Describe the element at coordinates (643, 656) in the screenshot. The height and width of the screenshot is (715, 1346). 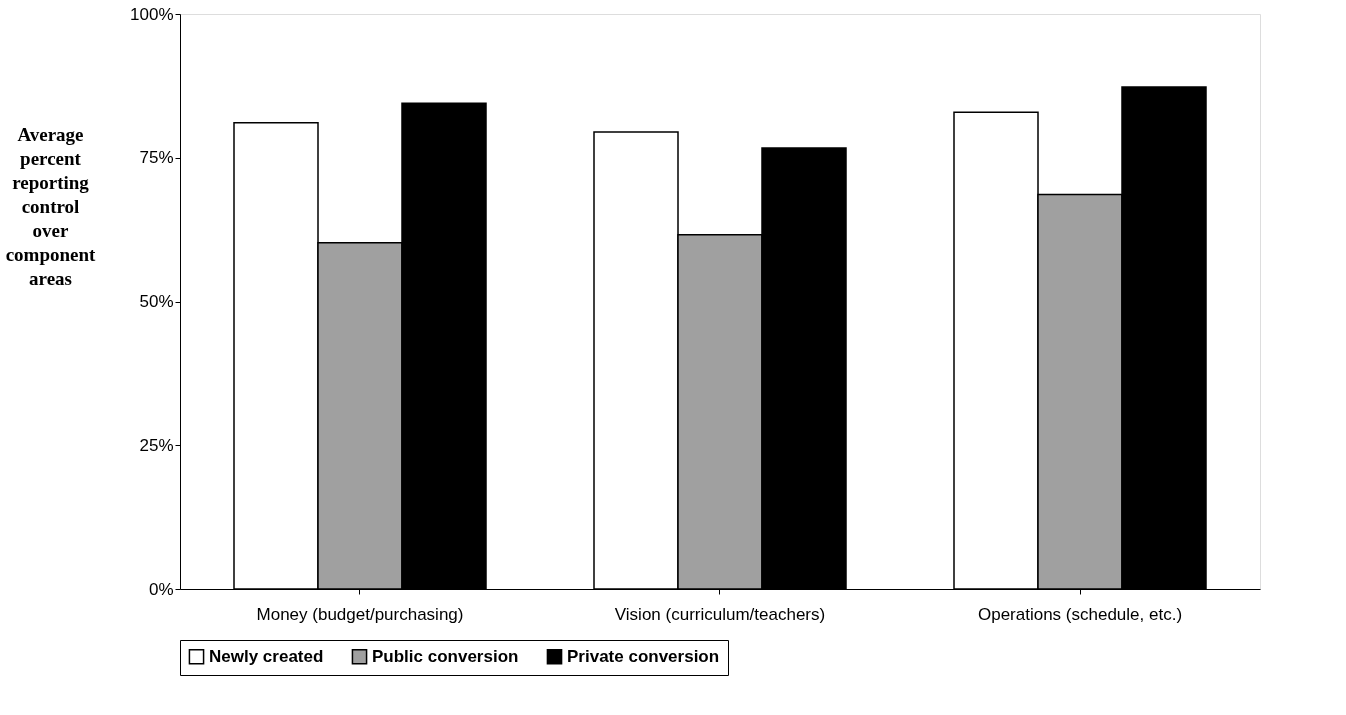
I see `legend-label: Private conversion` at that location.